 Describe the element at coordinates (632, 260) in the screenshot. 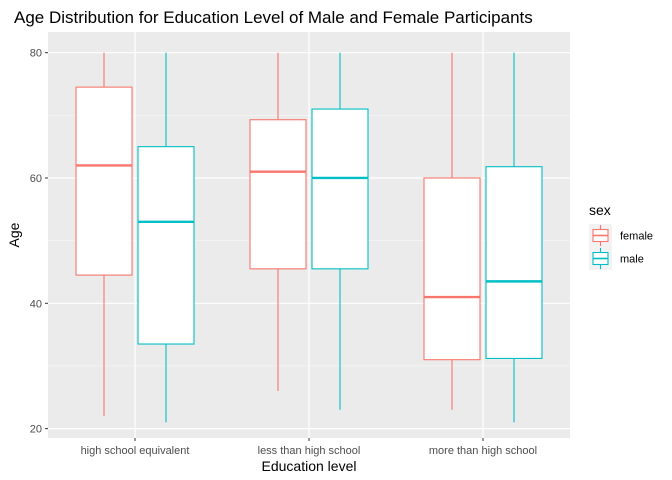

I see `legend-label: male` at that location.